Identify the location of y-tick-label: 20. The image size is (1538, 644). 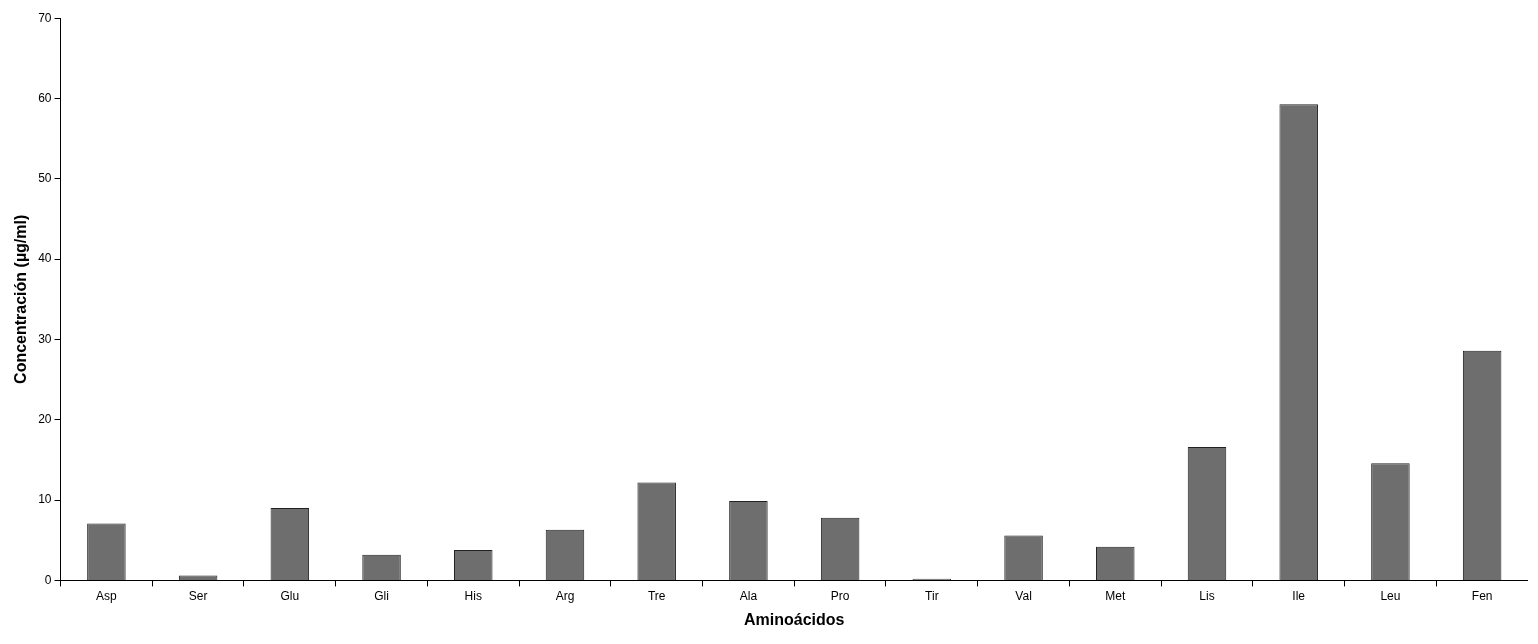
(45, 419).